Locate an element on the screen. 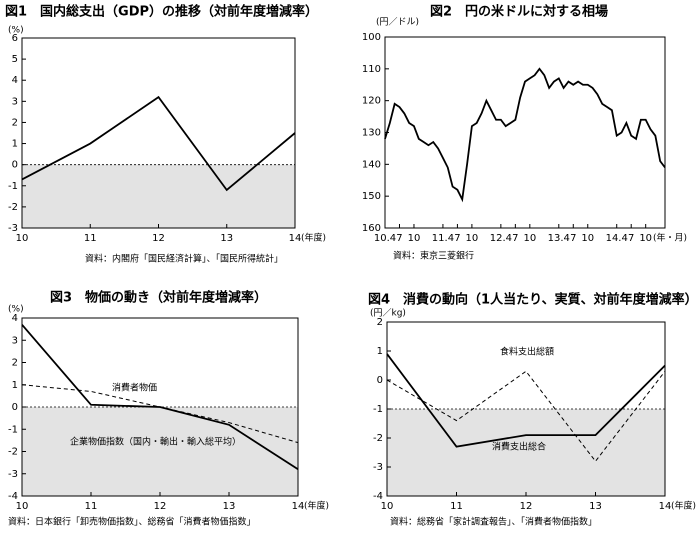 This screenshot has height=534, width=700. x-tick-label: 12.4 is located at coordinates (501, 238).